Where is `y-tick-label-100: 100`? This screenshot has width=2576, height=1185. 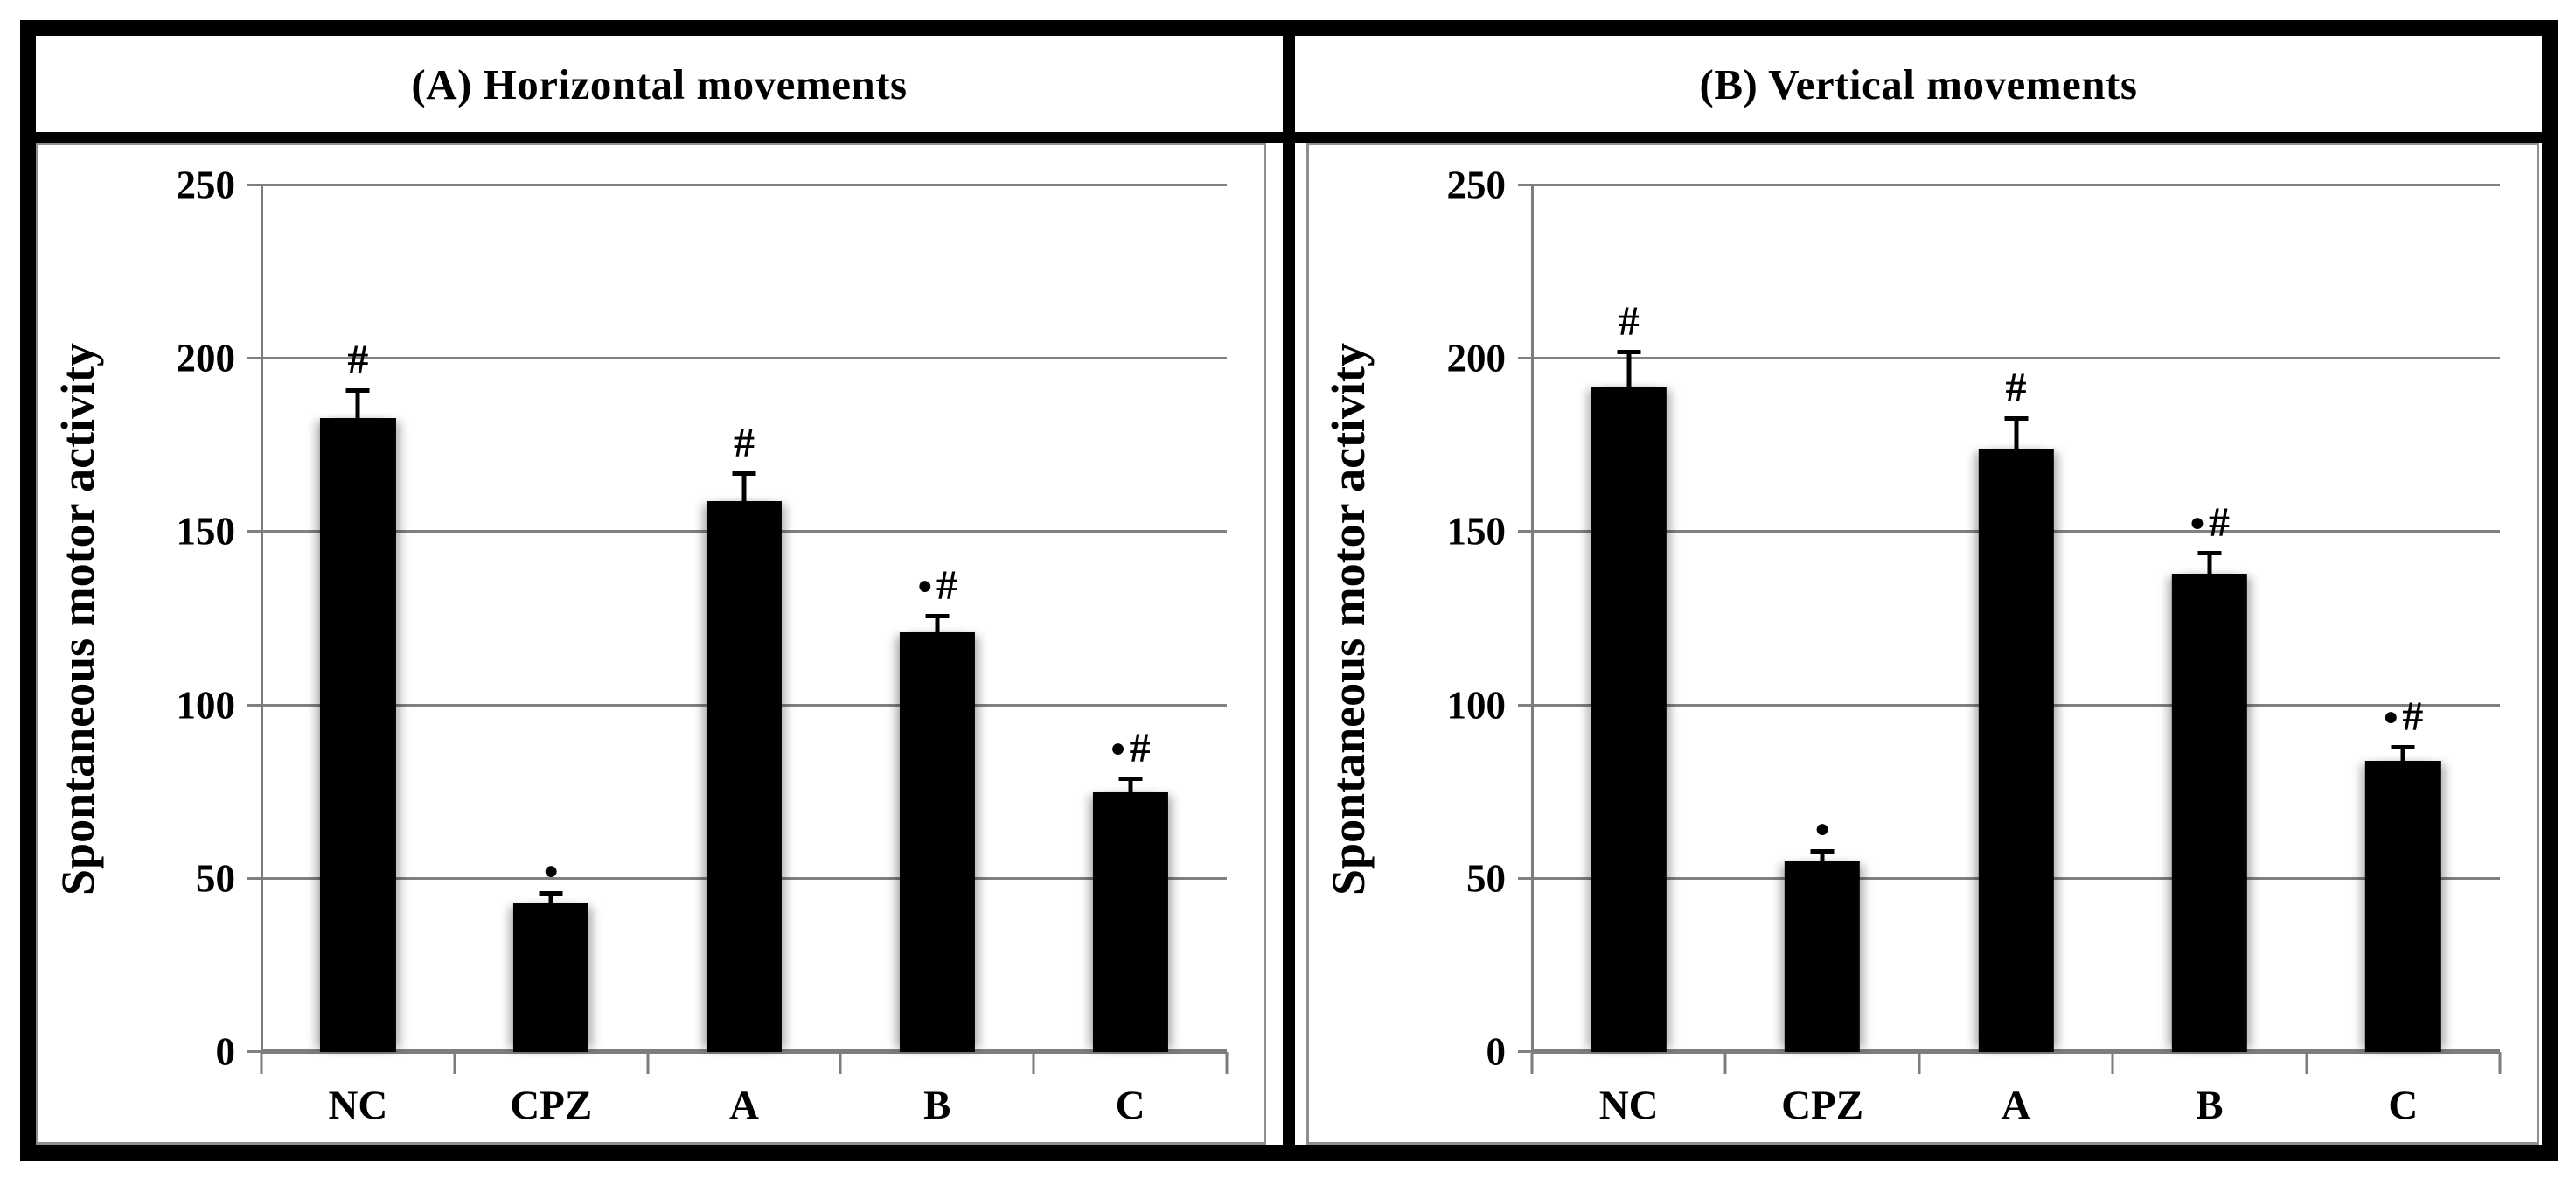 y-tick-label-100: 100 is located at coordinates (206, 705).